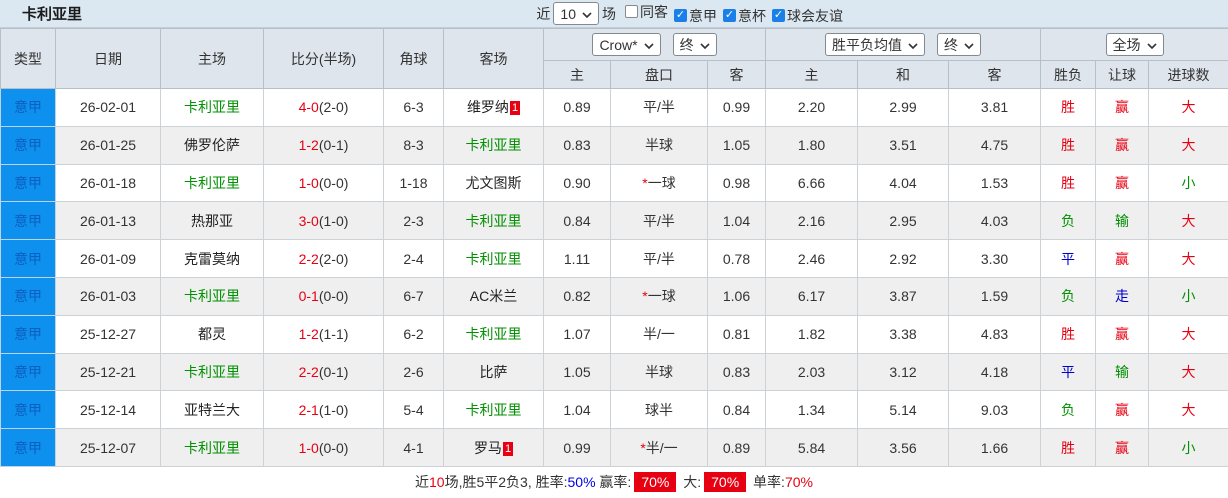 Image resolution: width=1228 pixels, height=498 pixels. Describe the element at coordinates (1122, 296) in the screenshot. I see `handicap-result-cell: 走` at that location.